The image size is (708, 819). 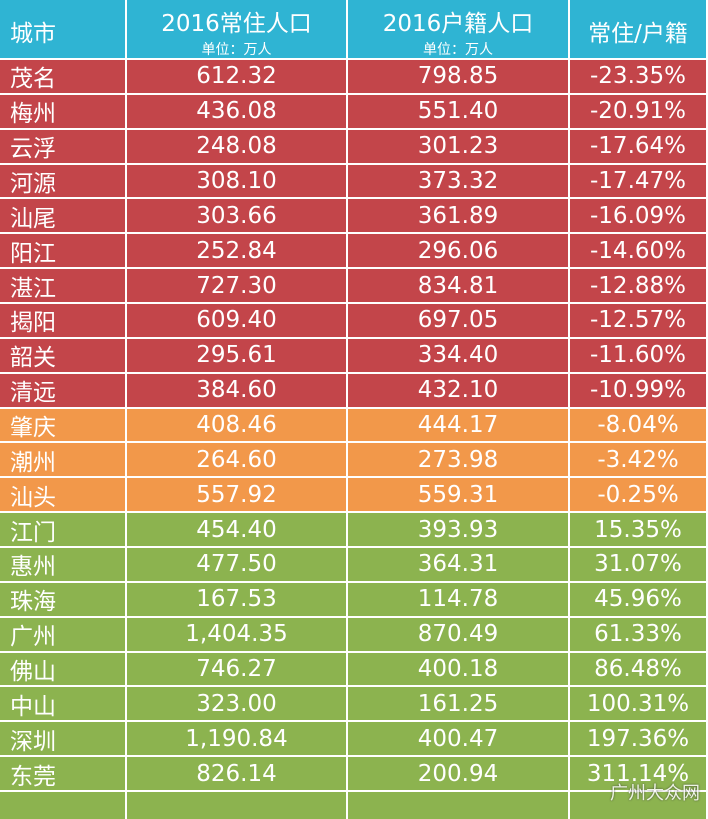 What do you see at coordinates (459, 217) in the screenshot?
I see `value-cell: 361.89` at bounding box center [459, 217].